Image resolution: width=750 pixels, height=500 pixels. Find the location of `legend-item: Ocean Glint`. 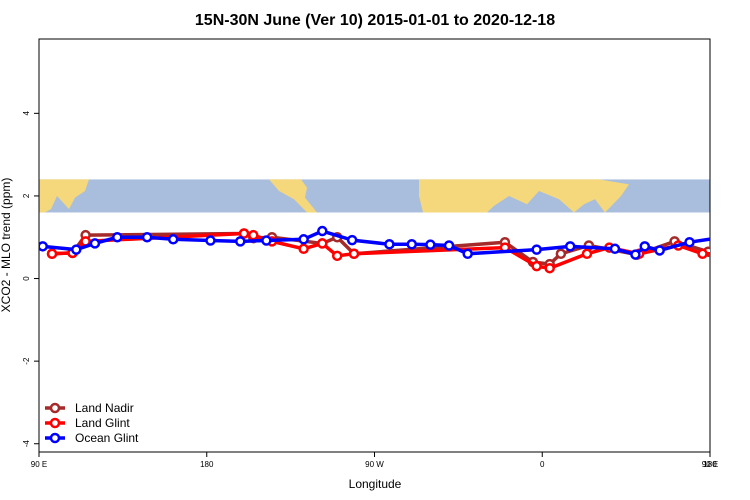

legend-item: Ocean Glint is located at coordinates (92, 438).